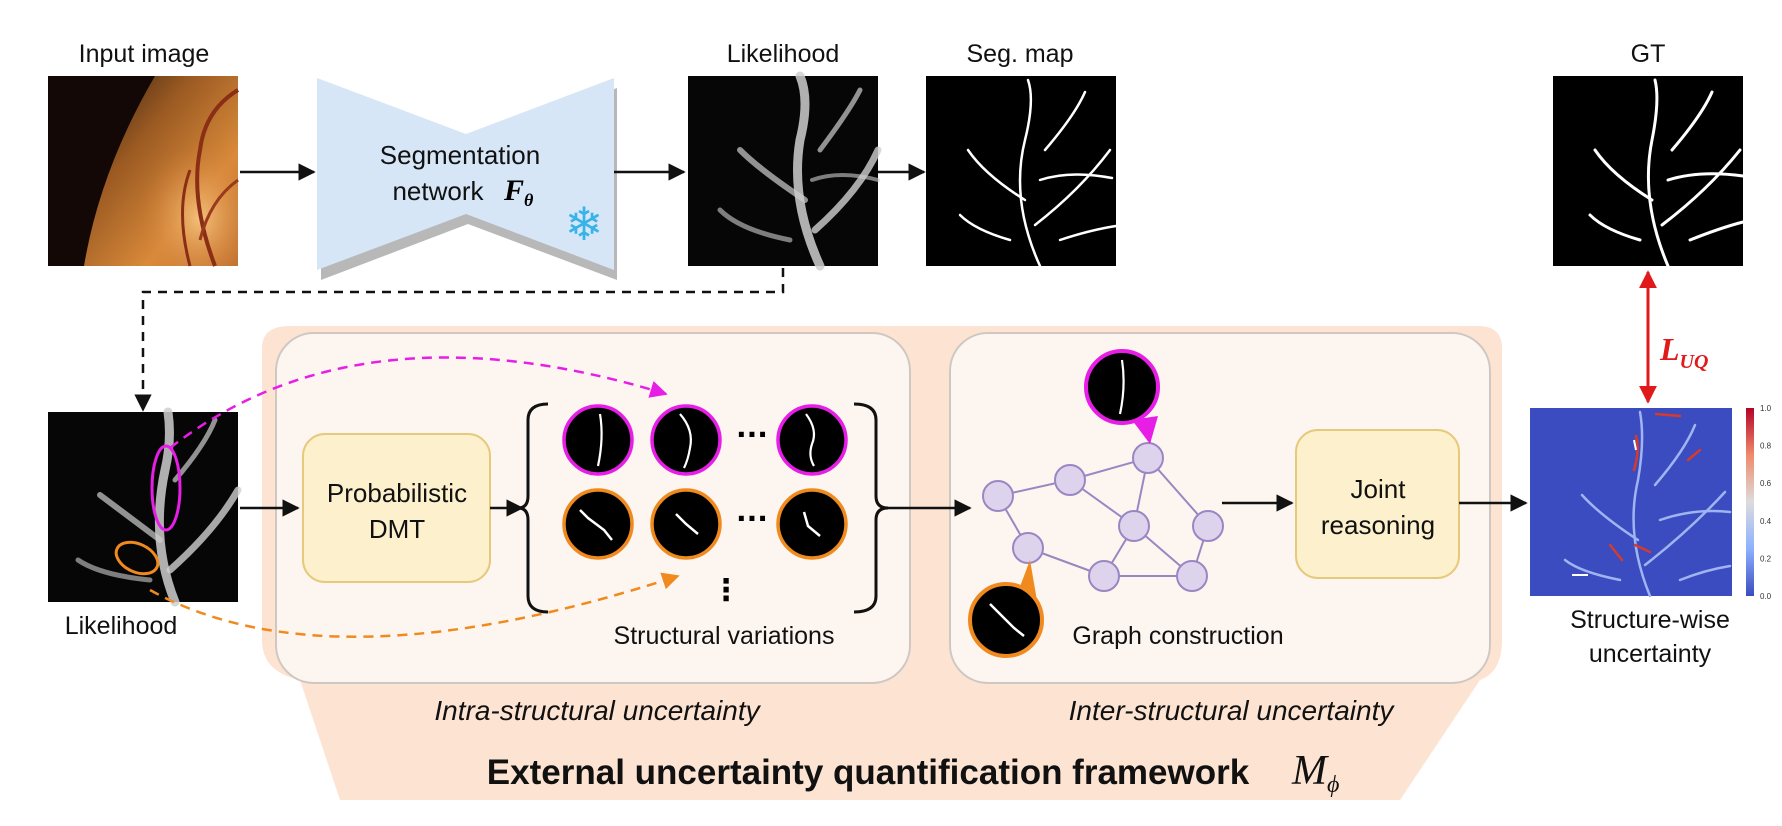 The height and width of the screenshot is (826, 1782). Describe the element at coordinates (597, 710) in the screenshot. I see `intra-caption: Intra-structural uncertainty` at that location.